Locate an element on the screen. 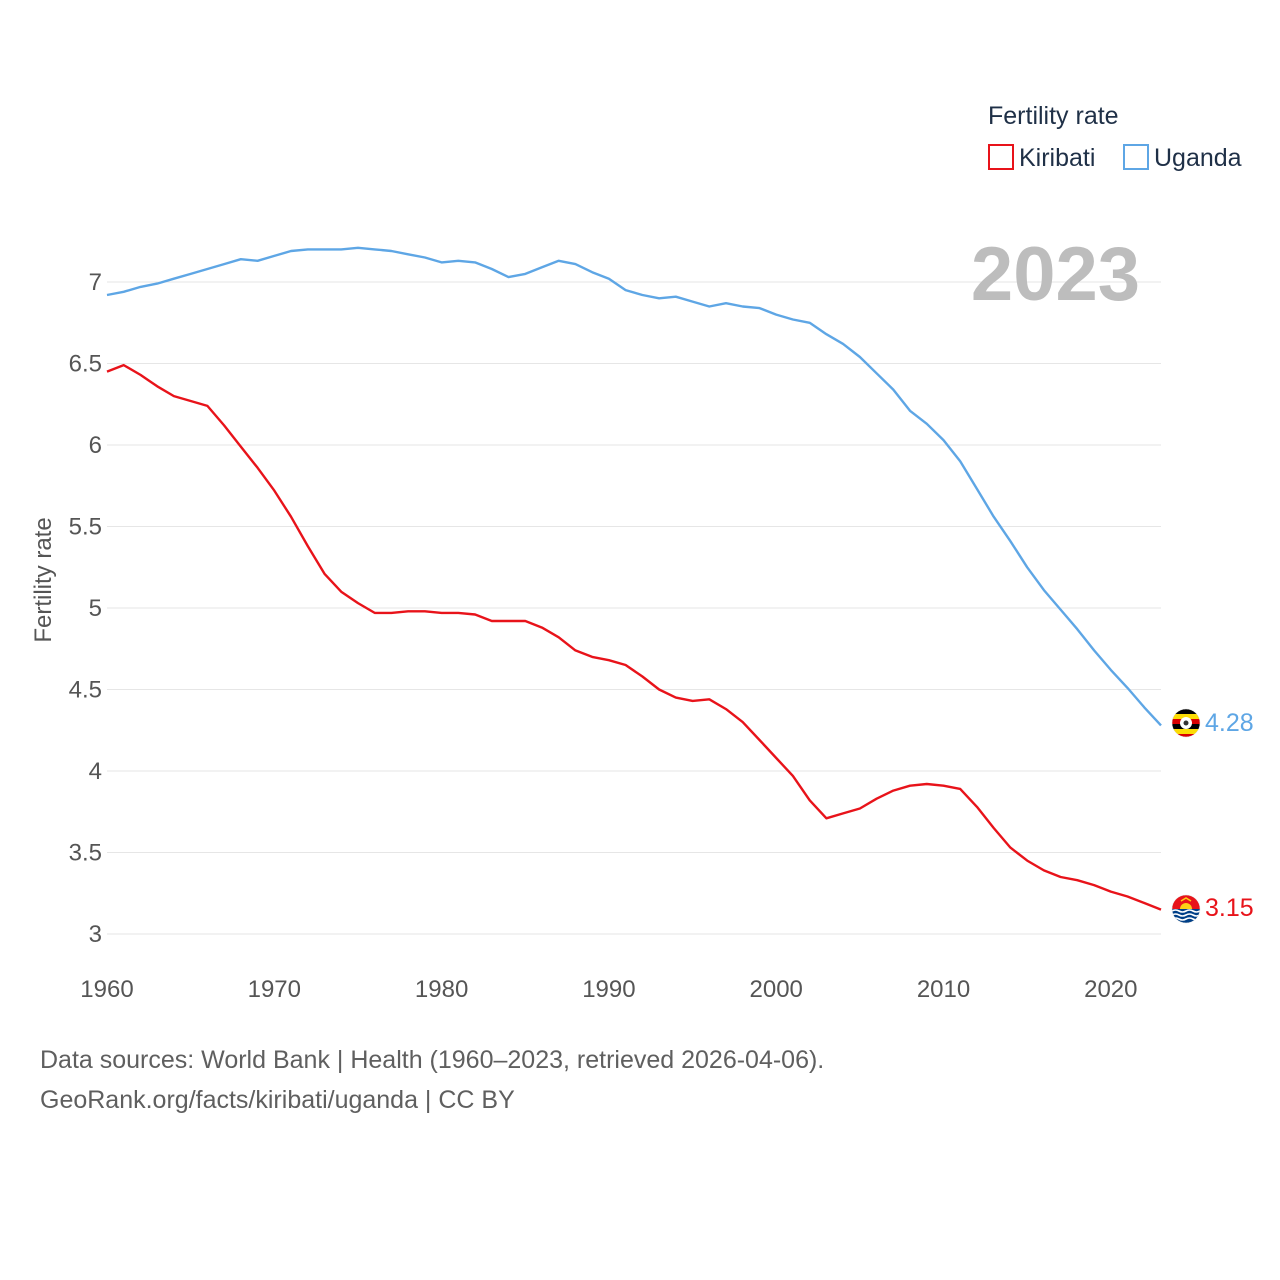  legend-swatch-uganda is located at coordinates (1136, 157).